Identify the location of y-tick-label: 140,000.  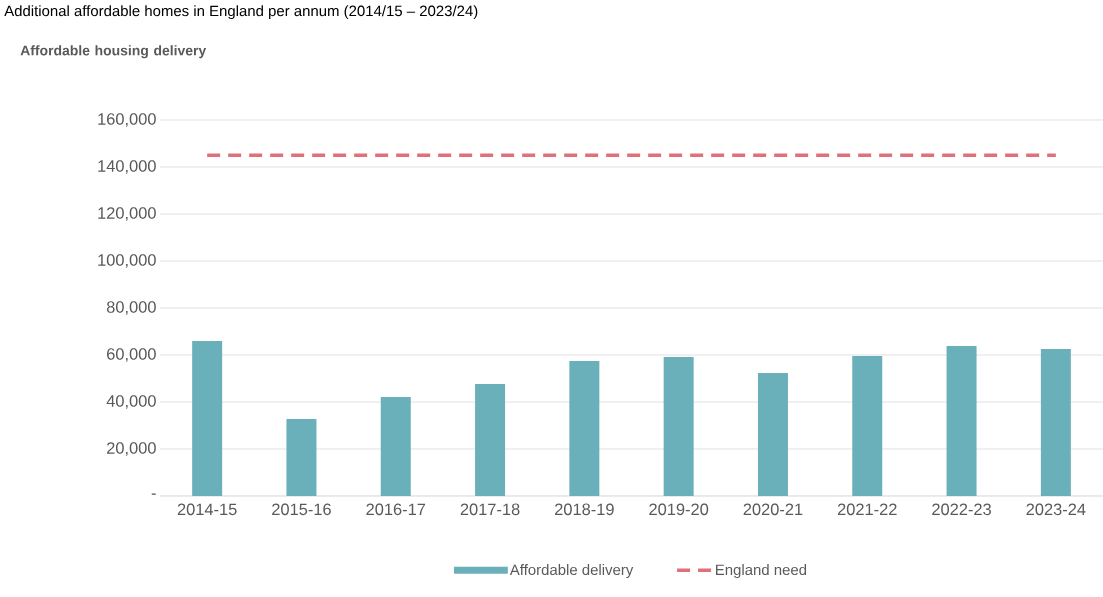
(127, 167).